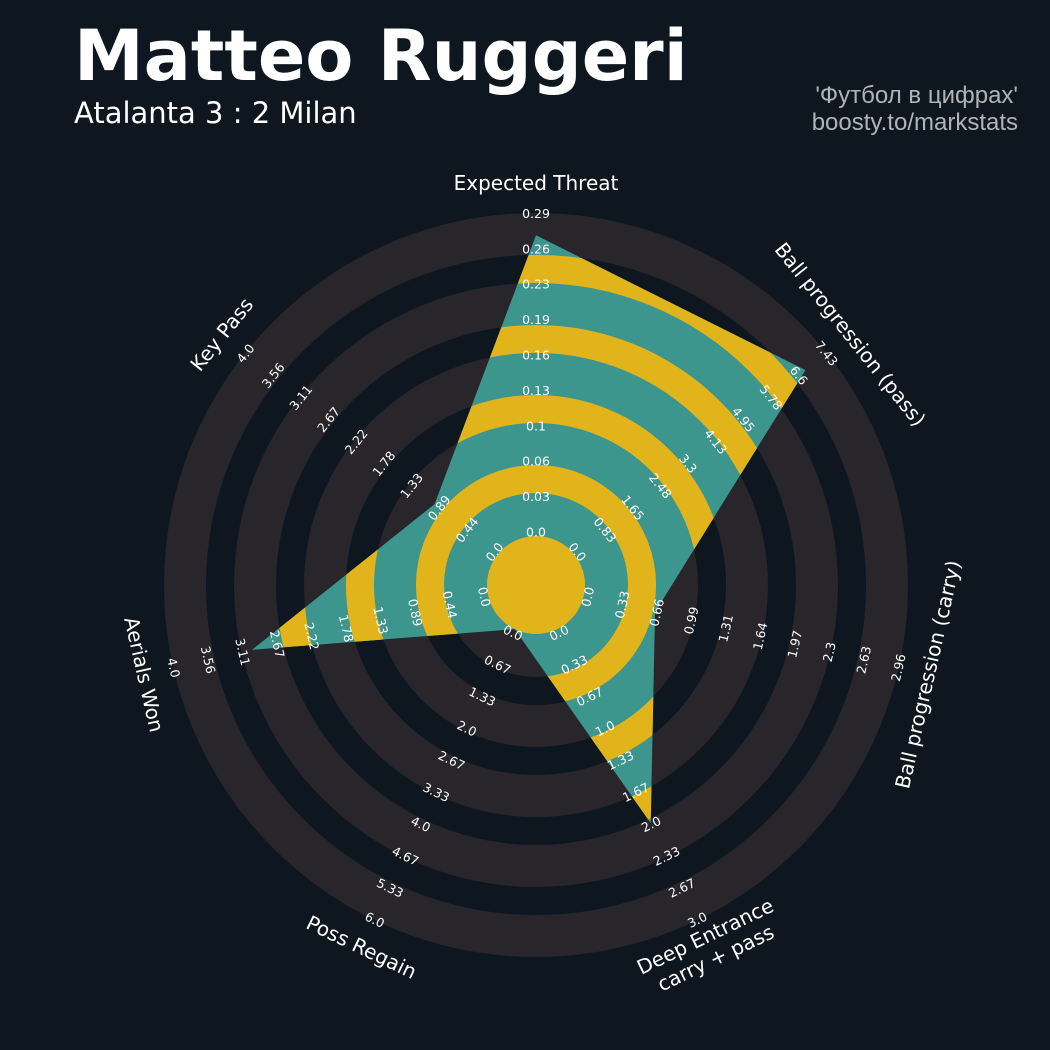 This screenshot has width=1050, height=1050. What do you see at coordinates (311, 636) in the screenshot?
I see `tick-label: 2.22` at bounding box center [311, 636].